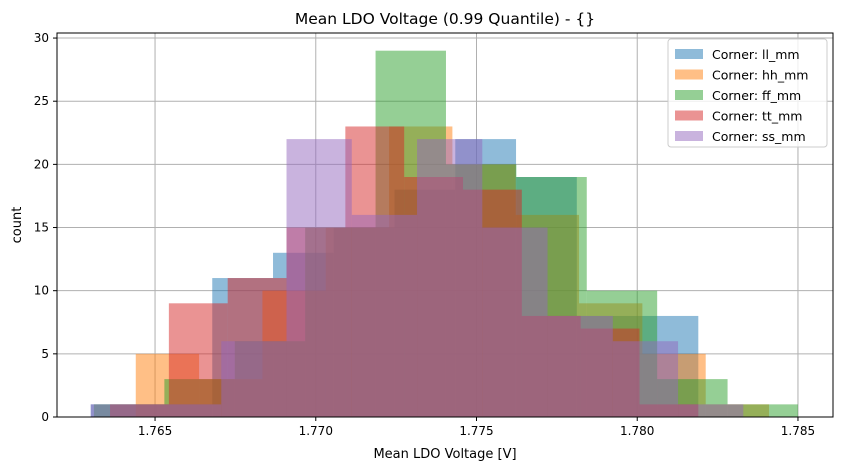 Image resolution: width=841 pixels, height=470 pixels. What do you see at coordinates (760, 75) in the screenshot?
I see `legend-label: Corner: hh_mm` at bounding box center [760, 75].